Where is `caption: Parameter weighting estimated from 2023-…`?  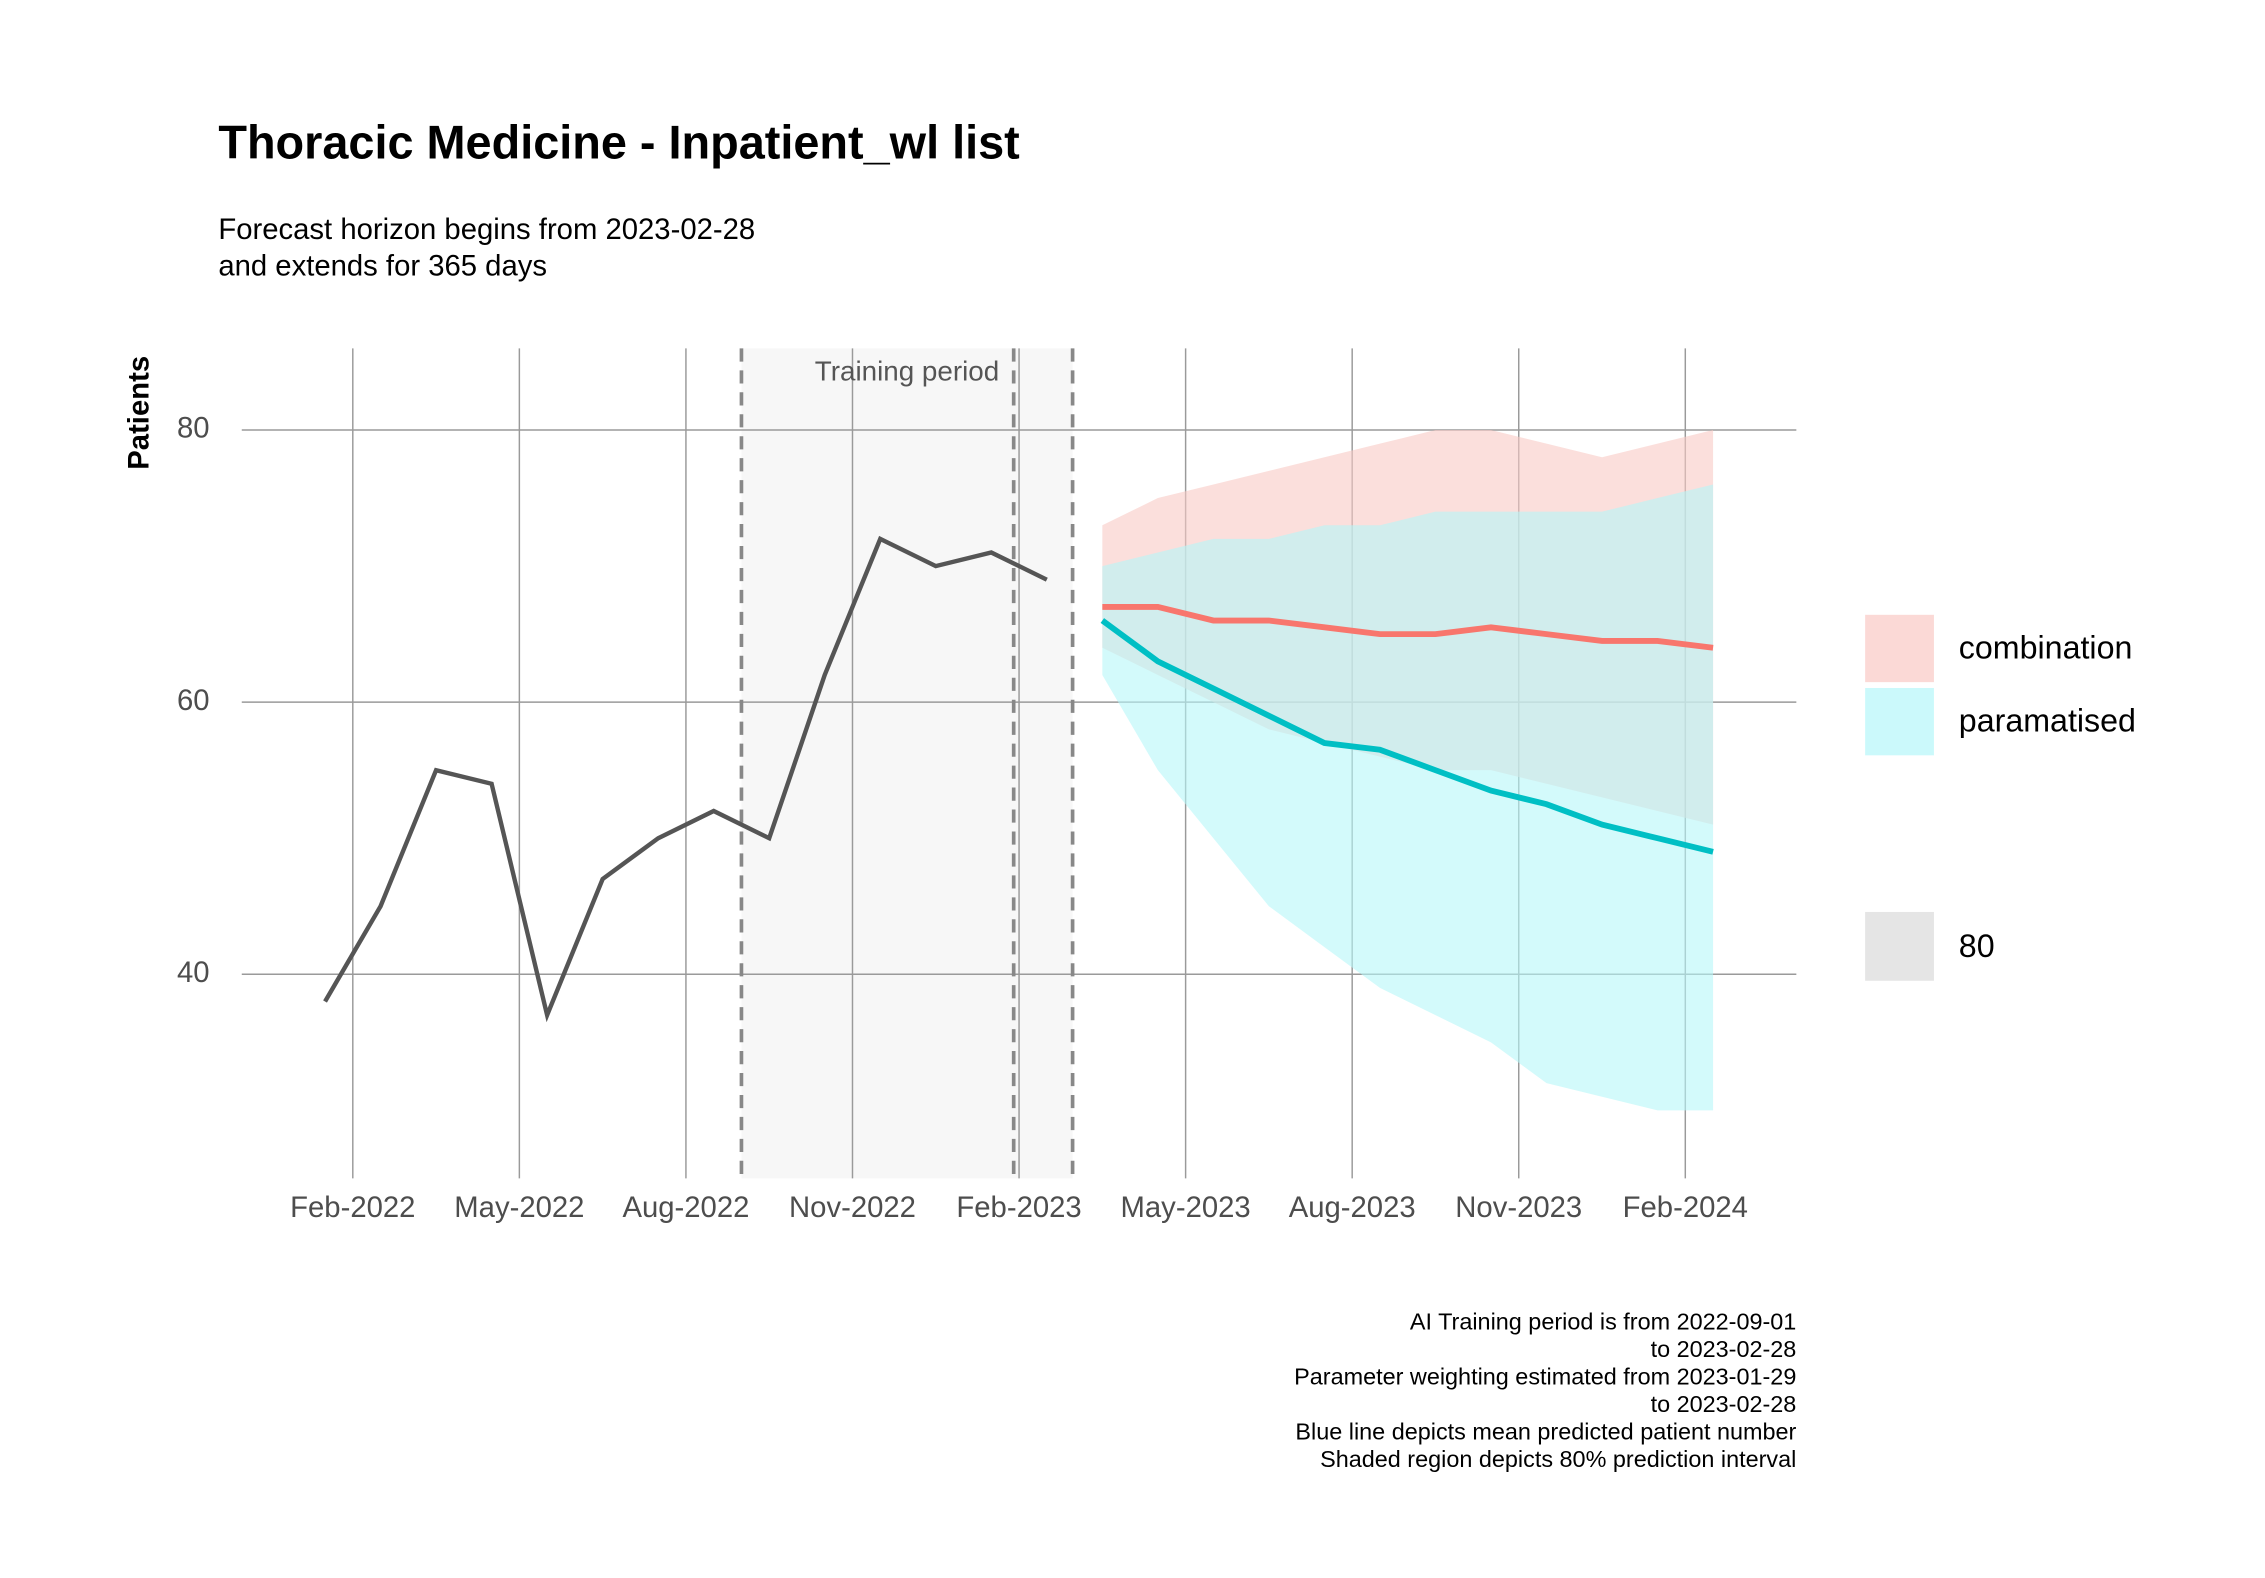 caption: Parameter weighting estimated from 2023-… is located at coordinates (1545, 1377).